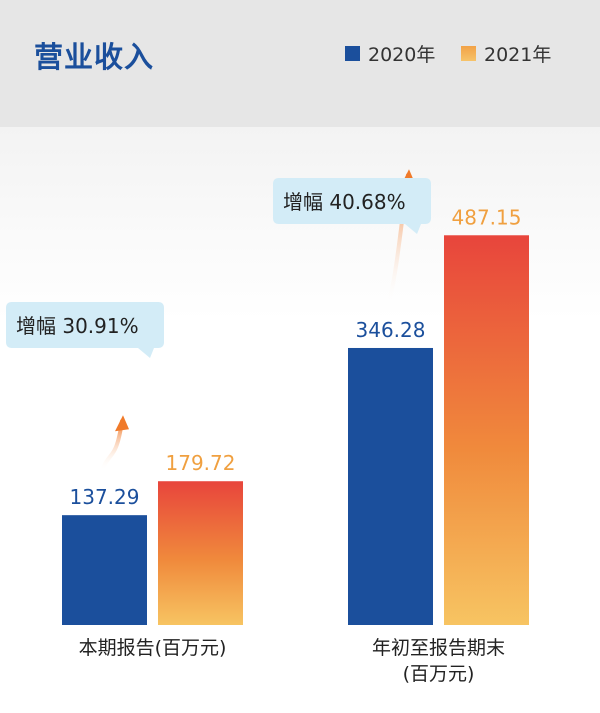 Image resolution: width=600 pixels, height=713 pixels. Describe the element at coordinates (352, 53) in the screenshot. I see `legend-swatch-2020` at that location.